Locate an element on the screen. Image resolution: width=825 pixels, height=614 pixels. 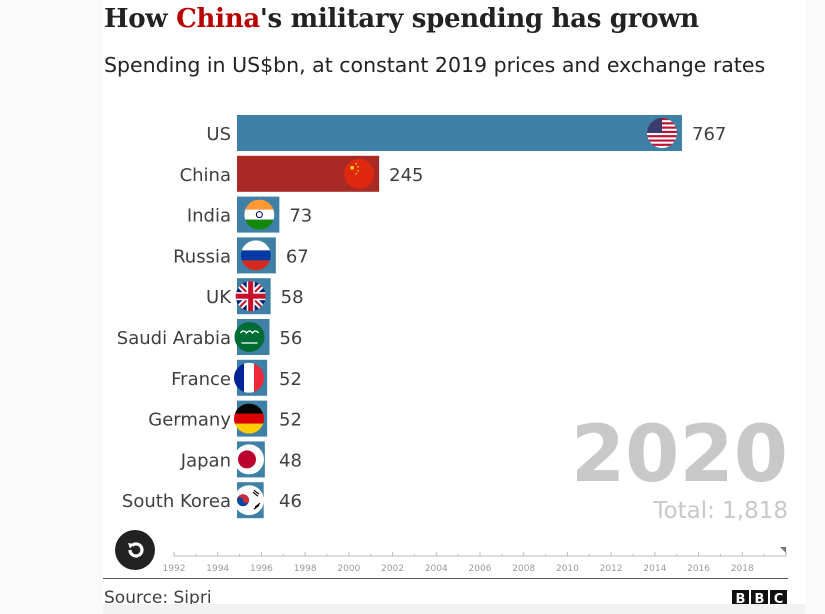
value-label: 73 is located at coordinates (300, 216).